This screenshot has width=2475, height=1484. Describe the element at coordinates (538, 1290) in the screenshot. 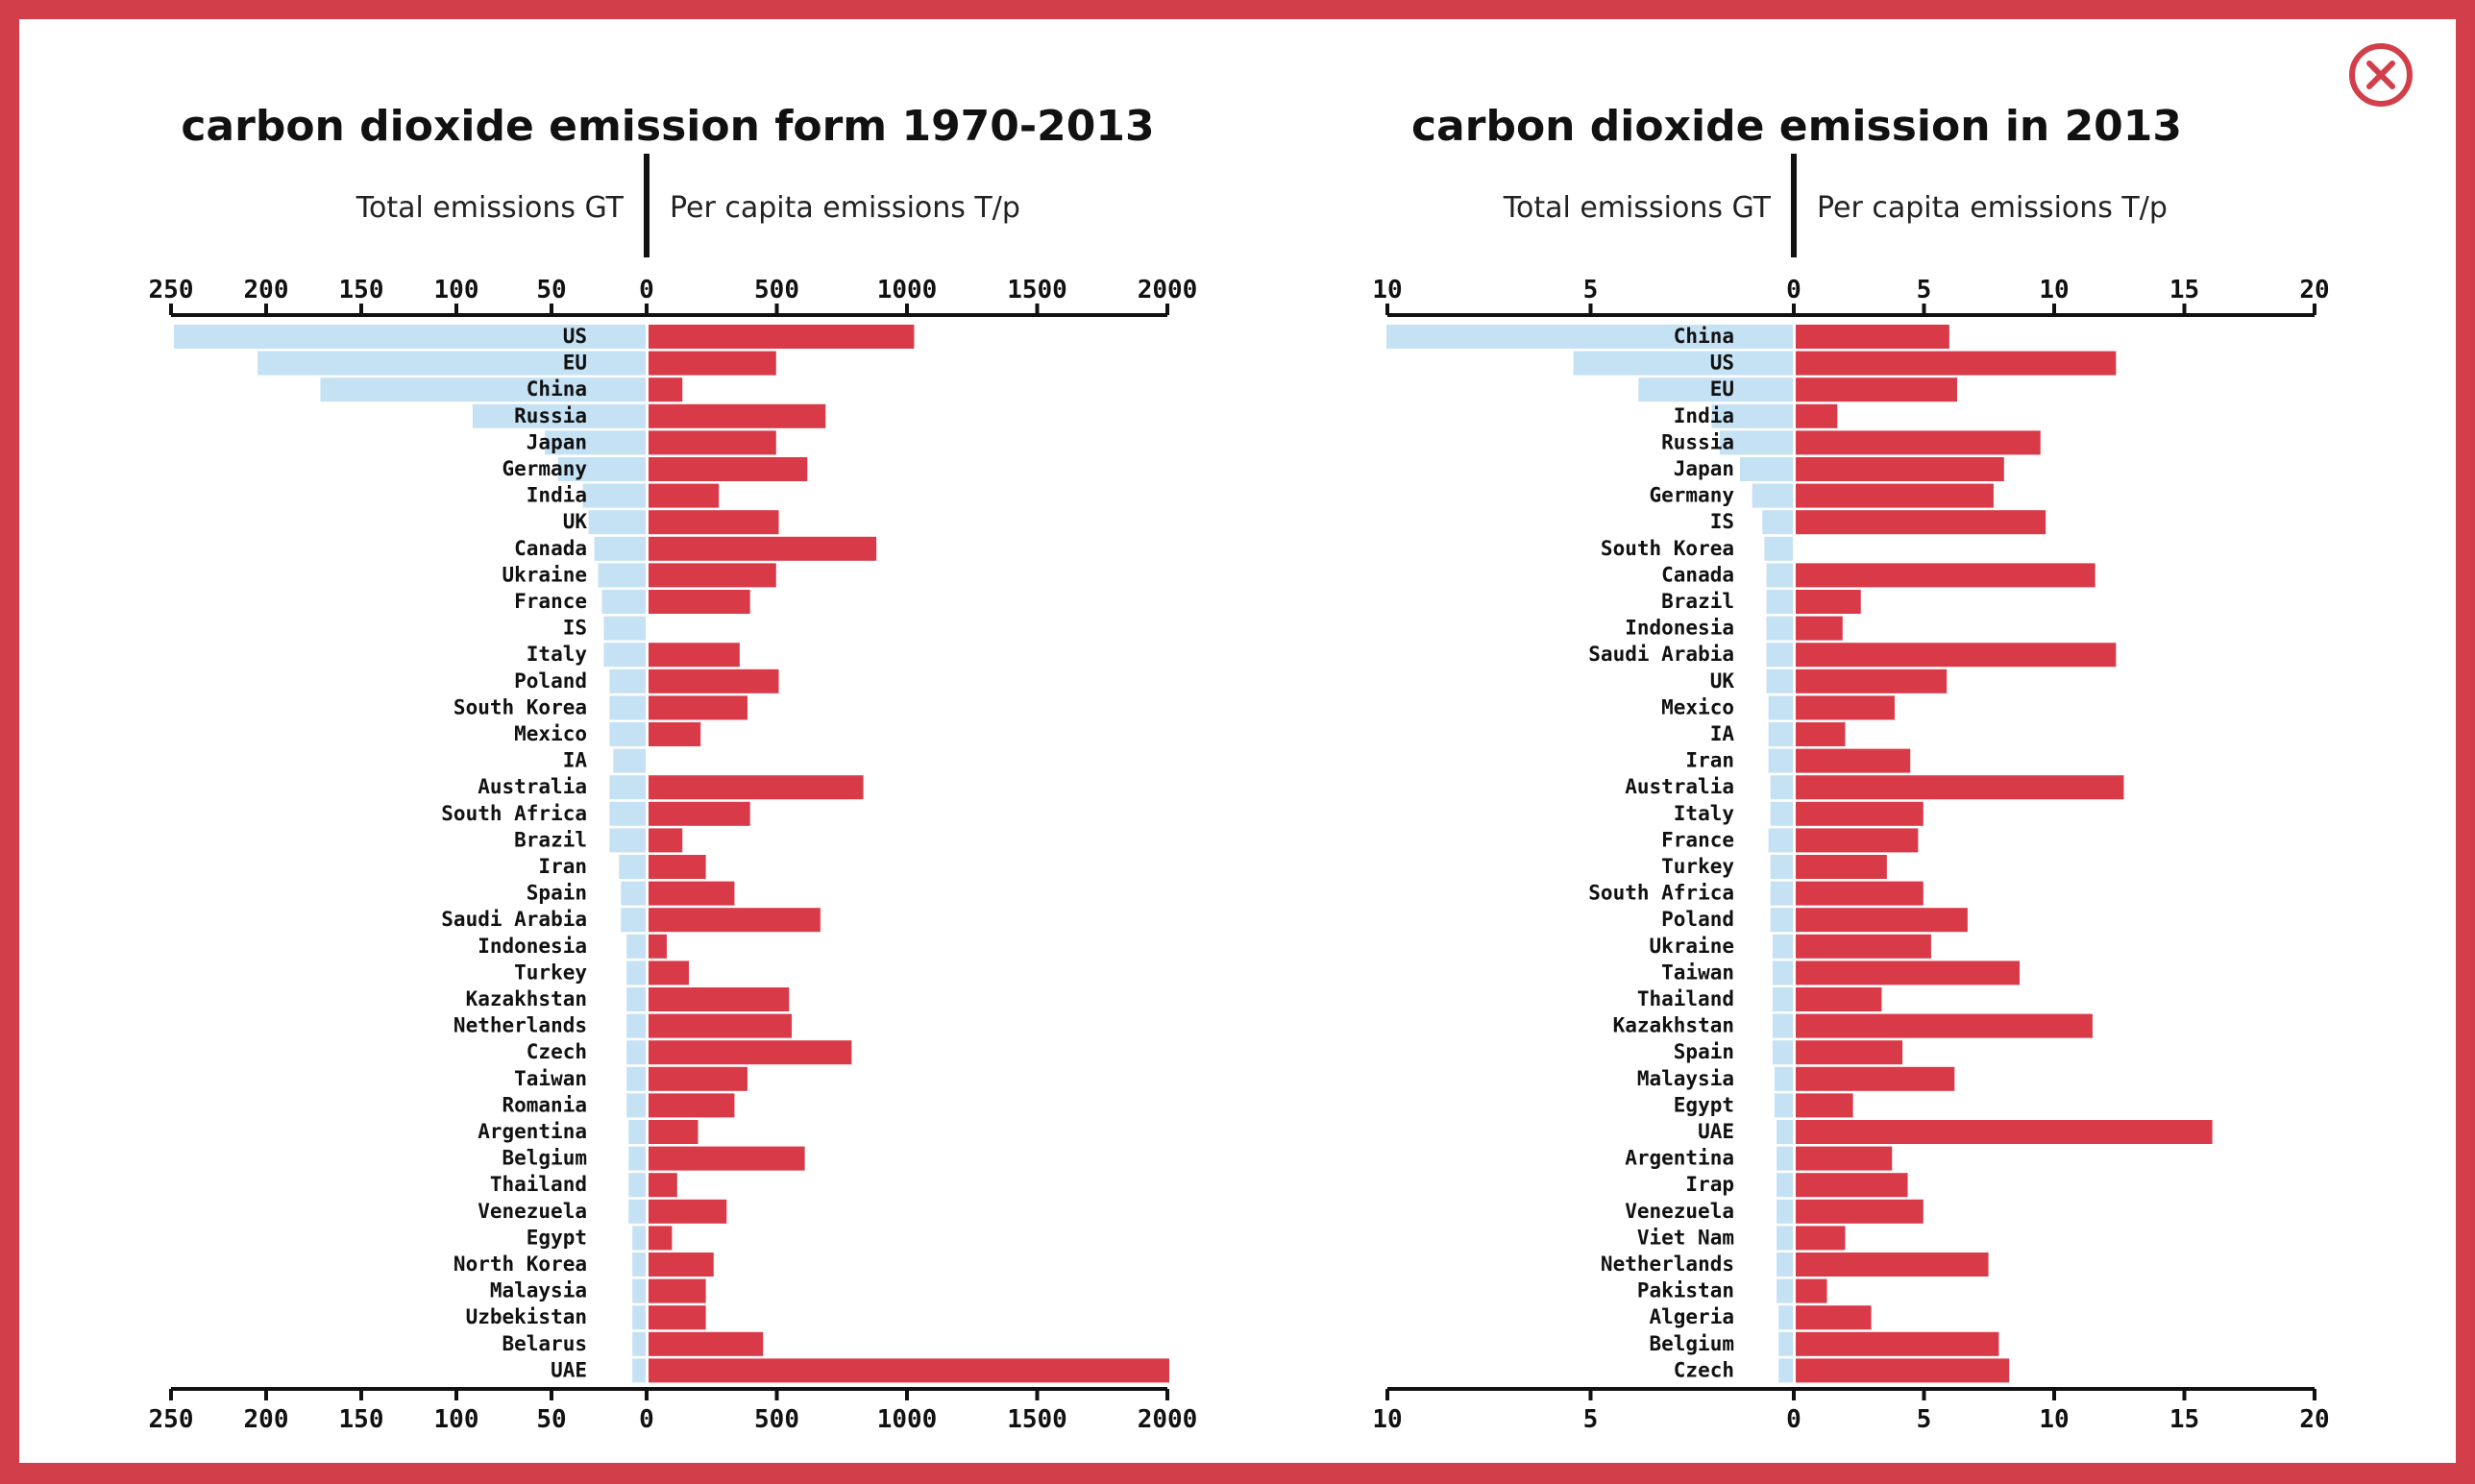

I see `category-label: Malaysia` at that location.